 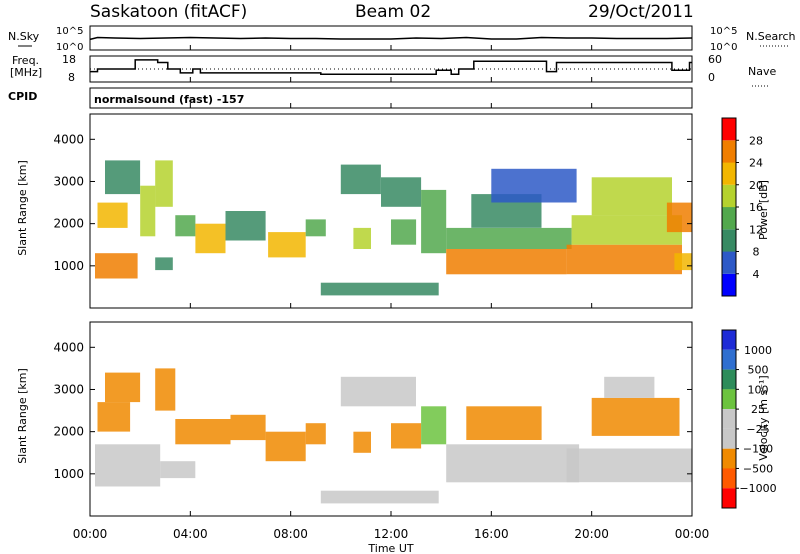 I want to click on velocity-colorbar-frame, so click(x=729, y=419).